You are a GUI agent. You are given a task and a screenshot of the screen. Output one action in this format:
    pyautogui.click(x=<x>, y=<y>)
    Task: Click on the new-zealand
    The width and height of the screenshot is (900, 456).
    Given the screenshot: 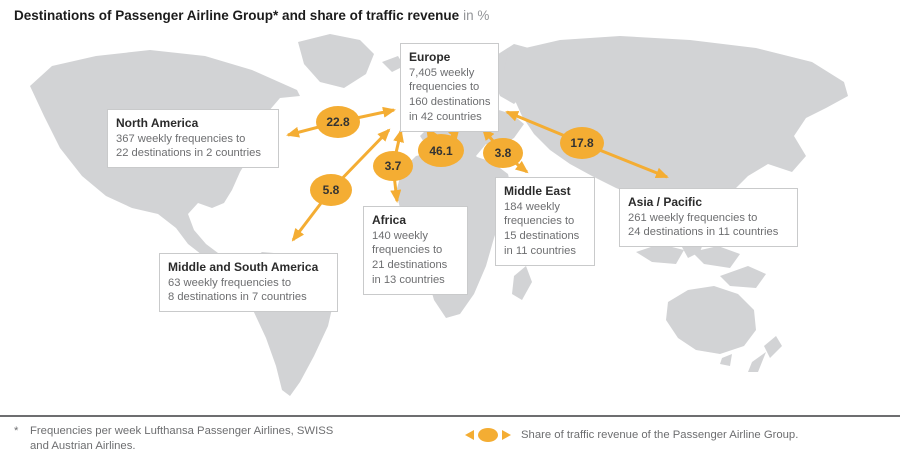 What is the action you would take?
    pyautogui.click(x=773, y=347)
    